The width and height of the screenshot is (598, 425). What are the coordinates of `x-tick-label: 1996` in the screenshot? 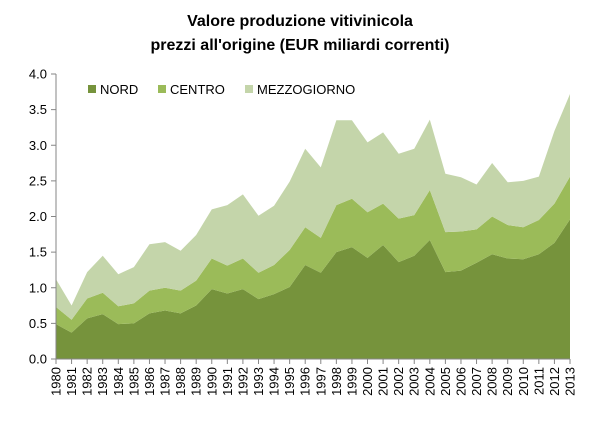 It's located at (305, 381).